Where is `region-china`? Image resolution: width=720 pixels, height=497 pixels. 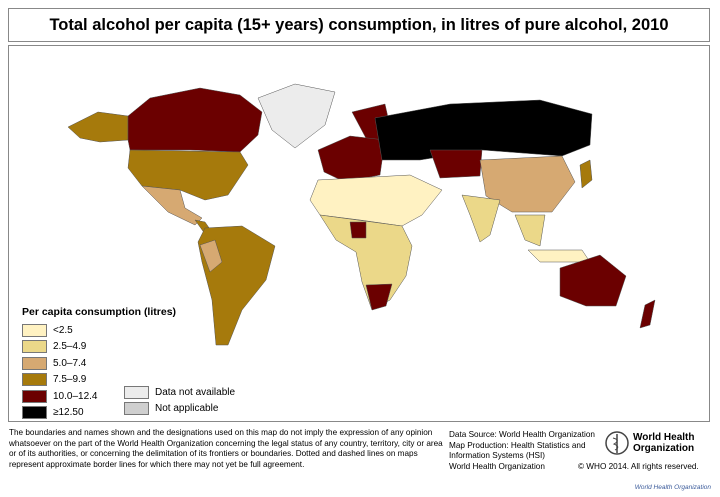
region-china is located at coordinates (527, 184).